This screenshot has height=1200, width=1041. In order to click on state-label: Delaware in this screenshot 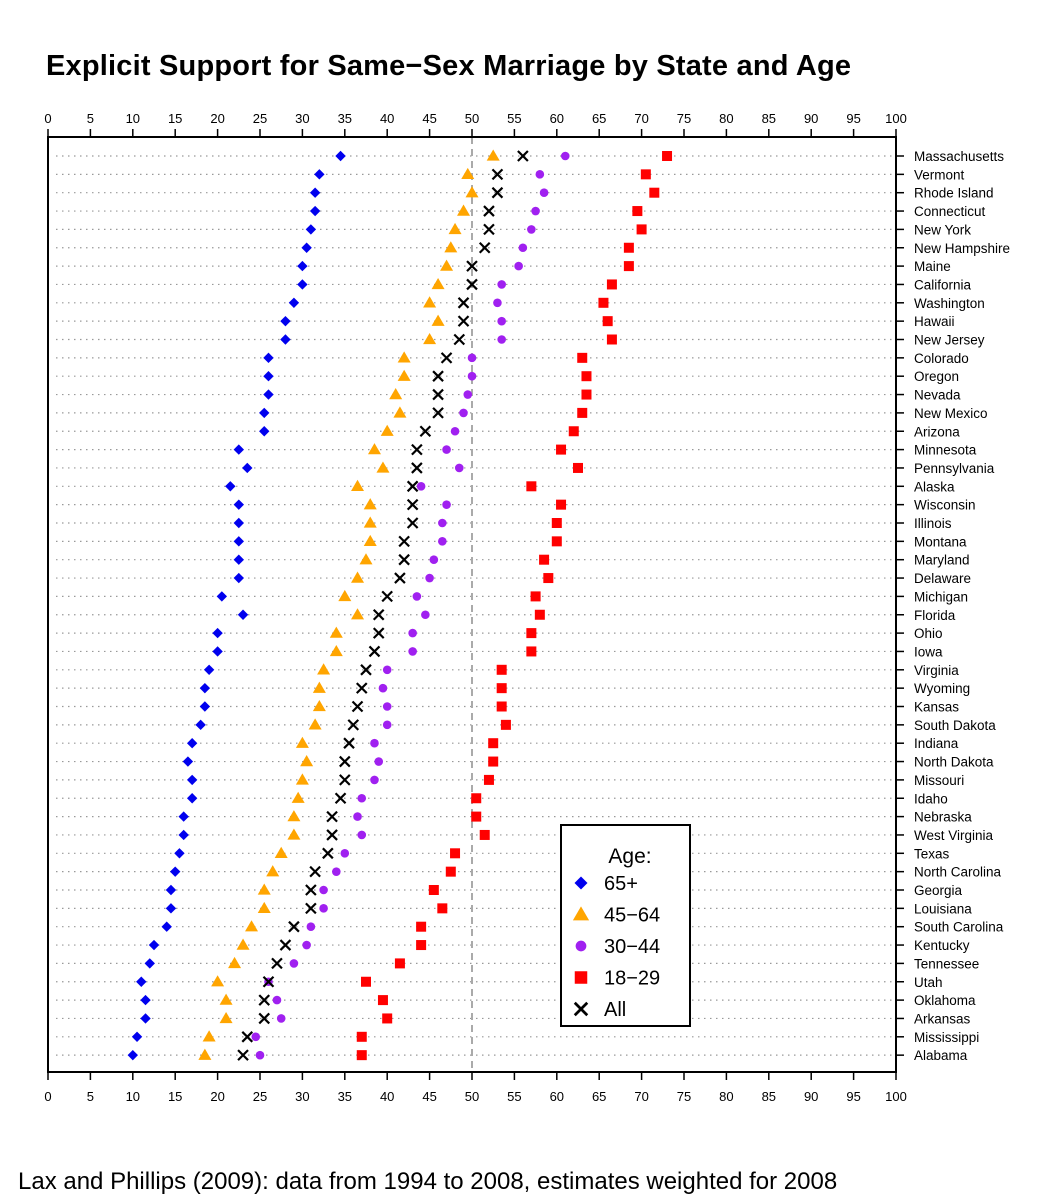, I will do `click(942, 578)`.